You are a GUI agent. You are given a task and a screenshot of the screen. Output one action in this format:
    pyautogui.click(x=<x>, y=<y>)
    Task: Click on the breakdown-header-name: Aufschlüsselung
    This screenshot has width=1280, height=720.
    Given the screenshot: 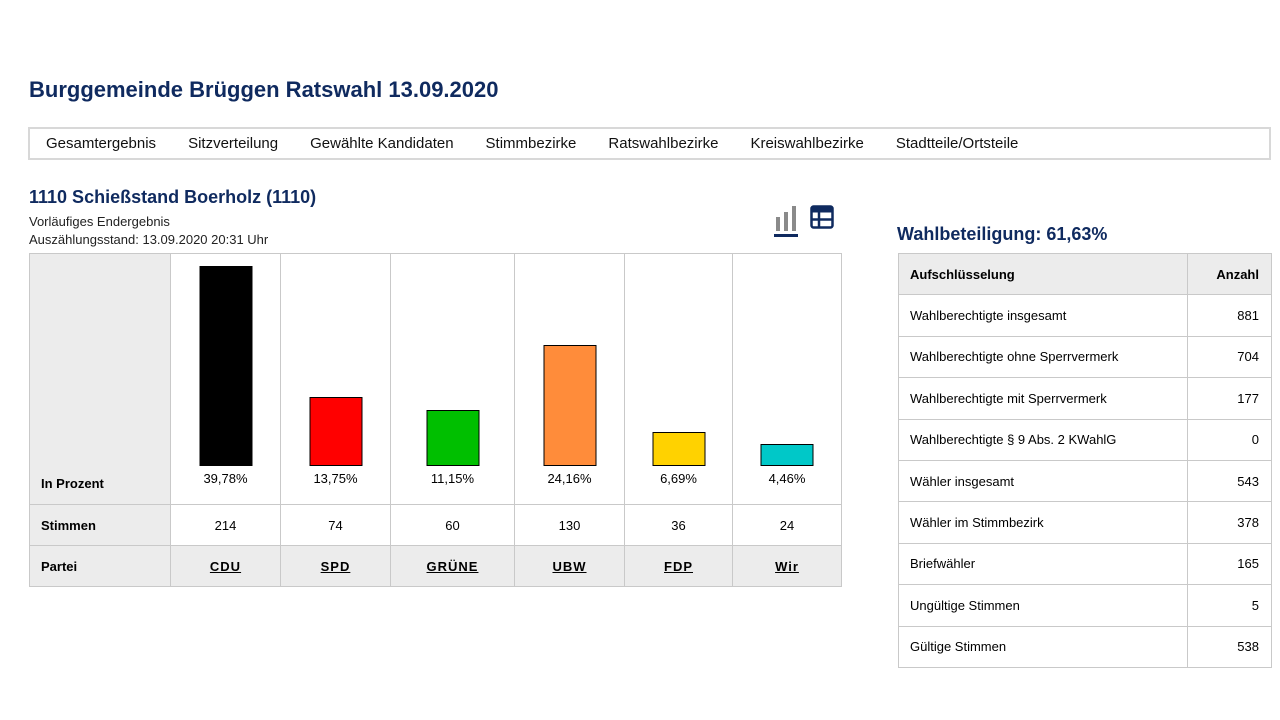 What is the action you would take?
    pyautogui.click(x=1043, y=274)
    